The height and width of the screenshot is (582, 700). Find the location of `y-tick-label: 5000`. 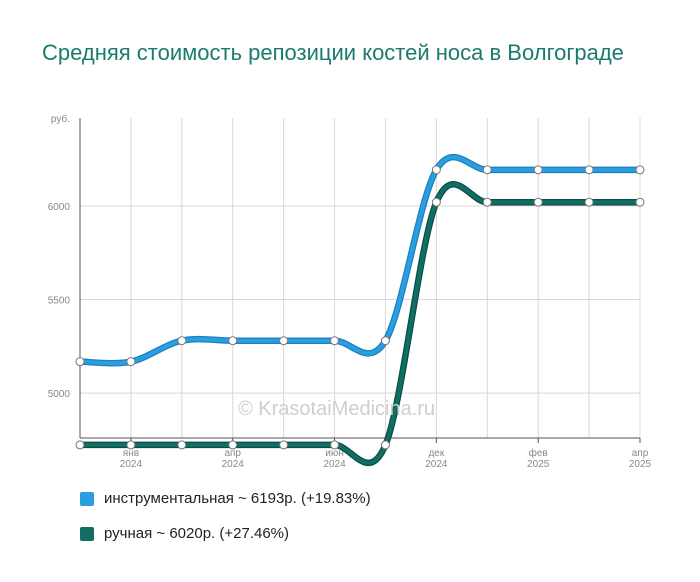

y-tick-label: 5000 is located at coordinates (59, 394).